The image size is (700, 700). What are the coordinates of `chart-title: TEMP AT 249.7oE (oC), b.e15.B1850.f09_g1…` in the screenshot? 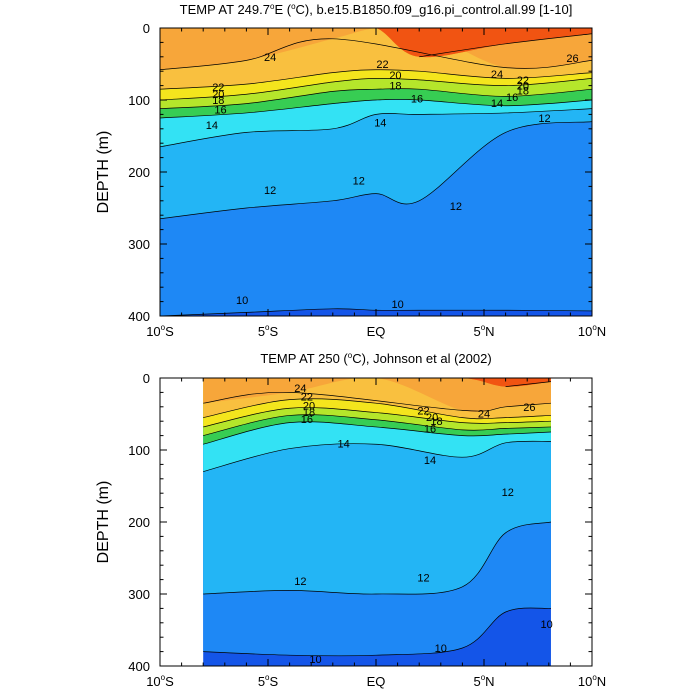 It's located at (376, 9).